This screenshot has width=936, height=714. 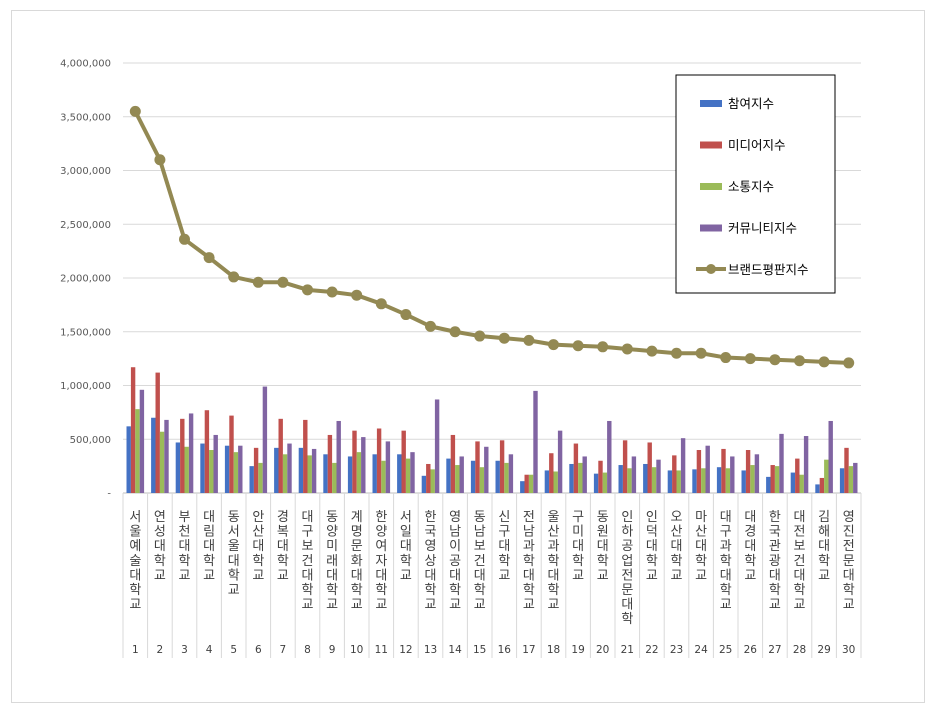 What do you see at coordinates (90, 440) in the screenshot?
I see `y-tick-label: 500,000` at bounding box center [90, 440].